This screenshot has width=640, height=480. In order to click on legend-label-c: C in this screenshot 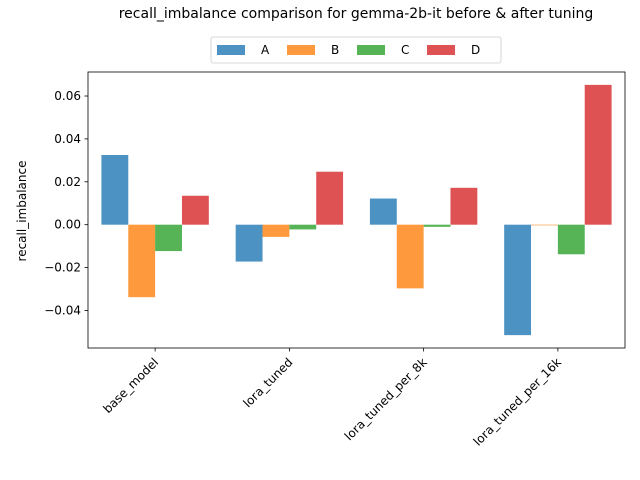, I will do `click(405, 50)`.